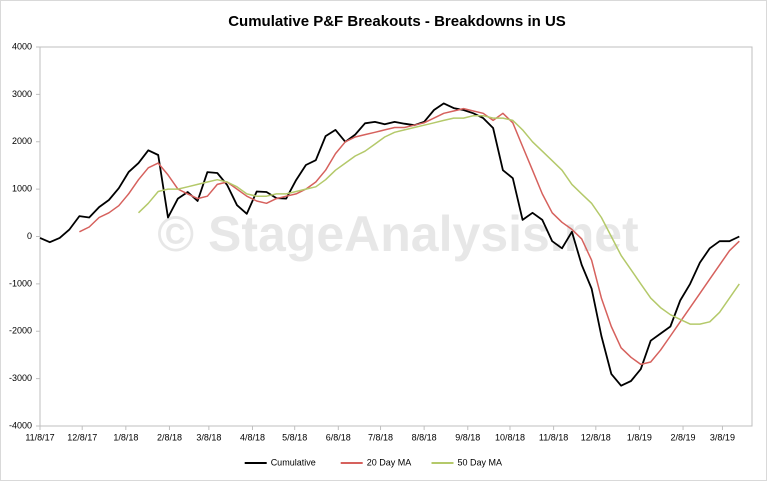 This screenshot has width=767, height=481. Describe the element at coordinates (169, 437) in the screenshot. I see `x-tick-label: 2/8/18` at that location.